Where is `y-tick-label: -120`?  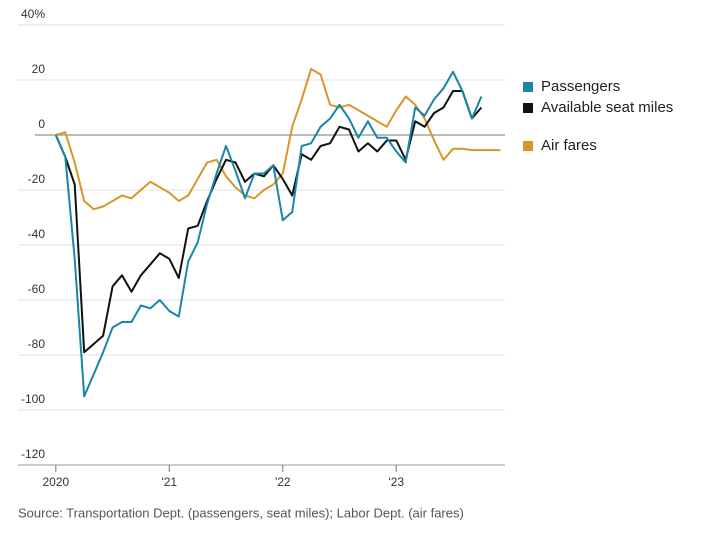 y-tick-label: -120 is located at coordinates (33, 454).